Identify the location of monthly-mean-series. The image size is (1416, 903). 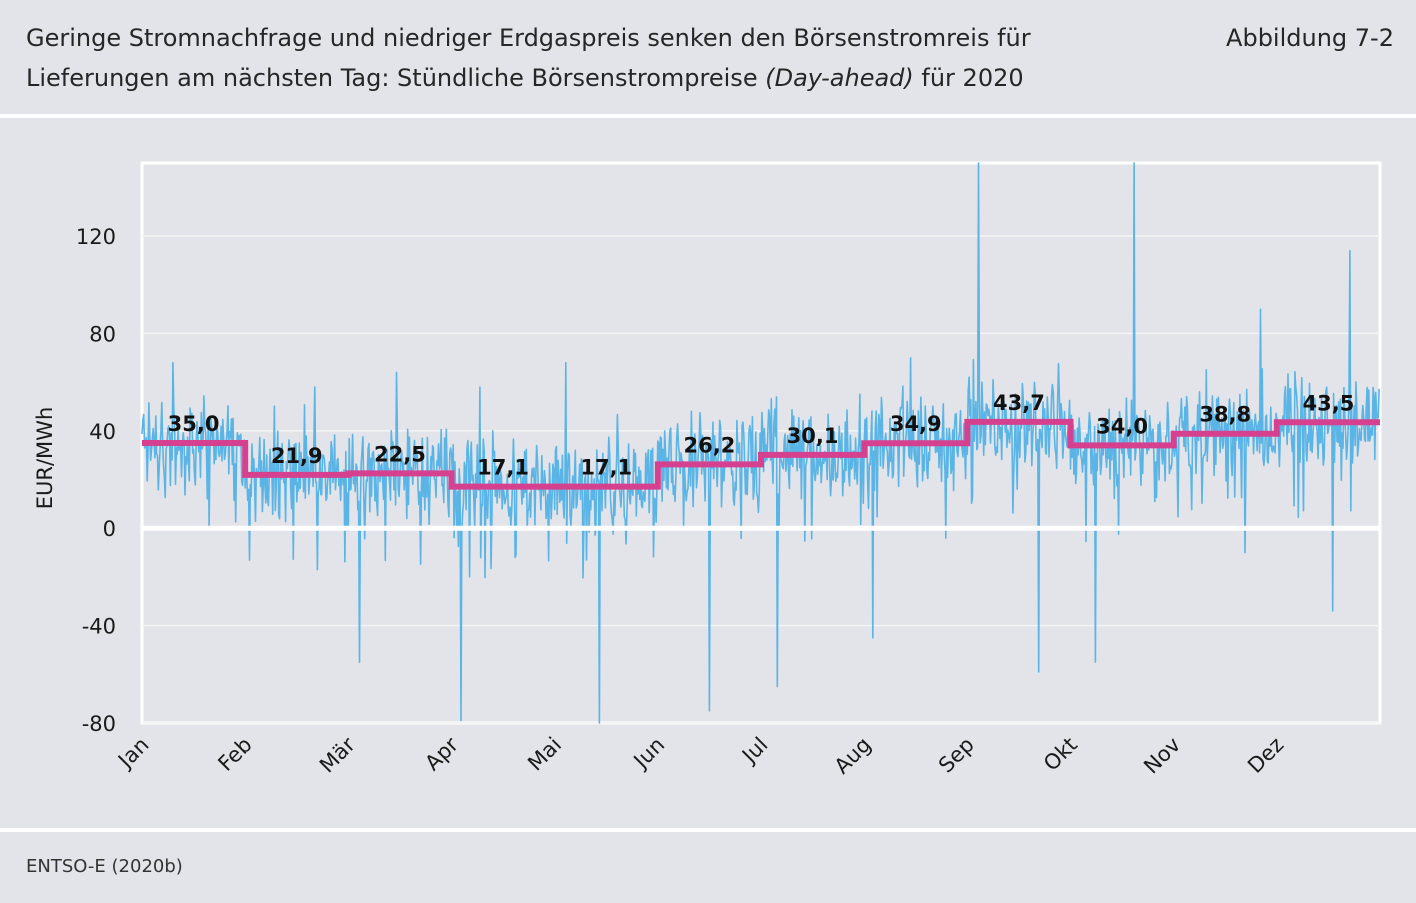
(761, 454).